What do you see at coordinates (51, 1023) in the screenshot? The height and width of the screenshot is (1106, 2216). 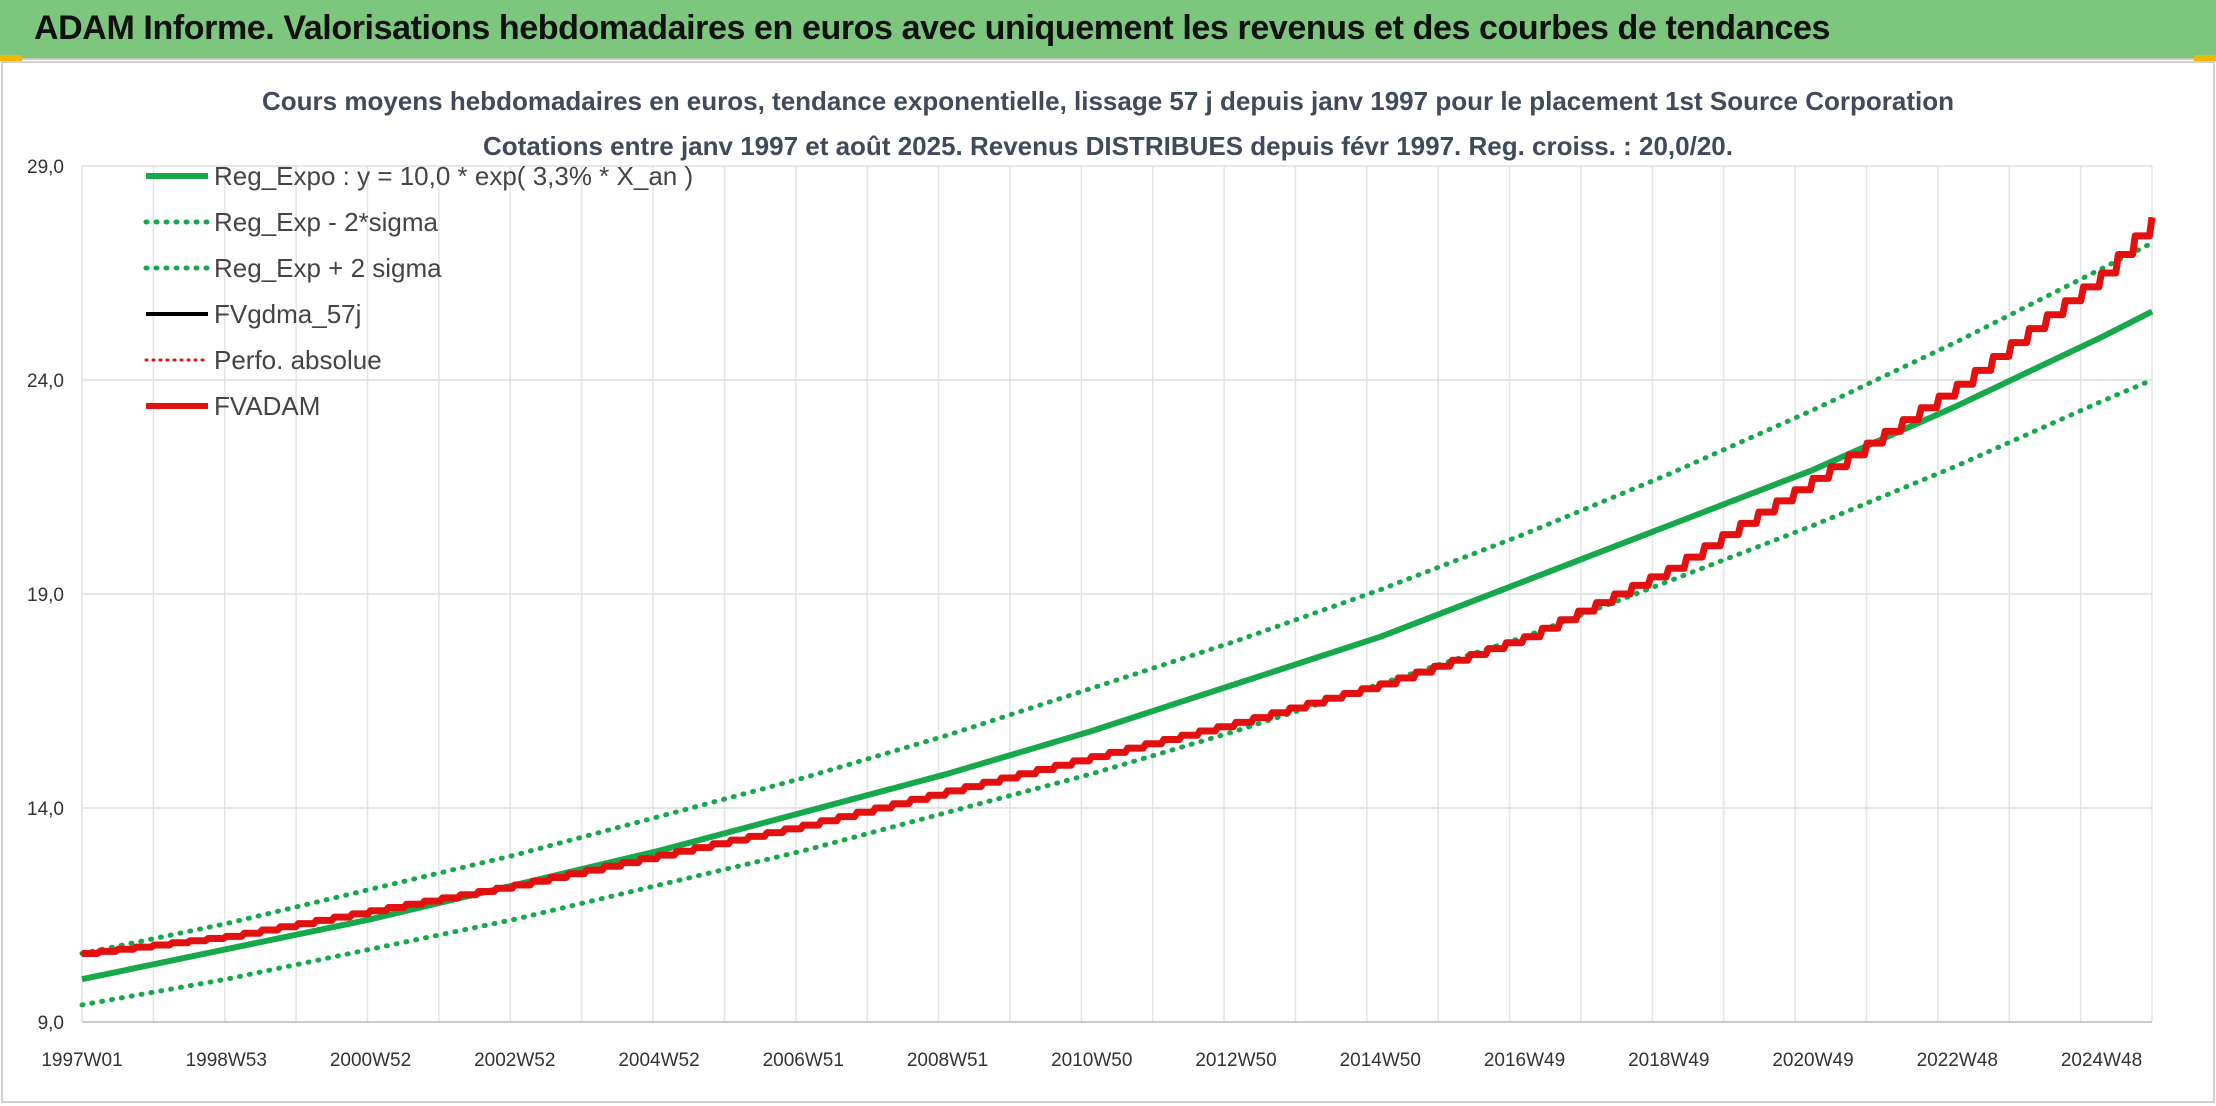 I see `y-tick-label: 9,0` at bounding box center [51, 1023].